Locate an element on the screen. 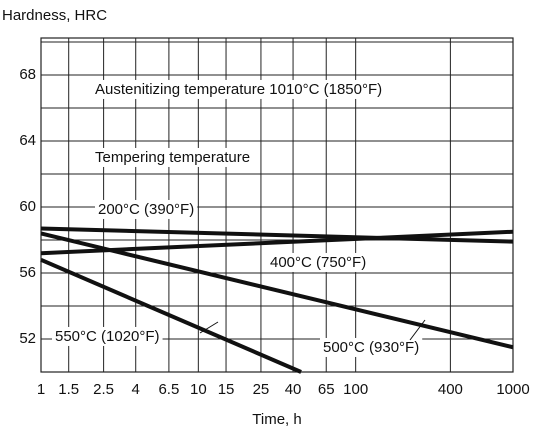 The width and height of the screenshot is (539, 434). x-tick-label: 25 is located at coordinates (261, 389).